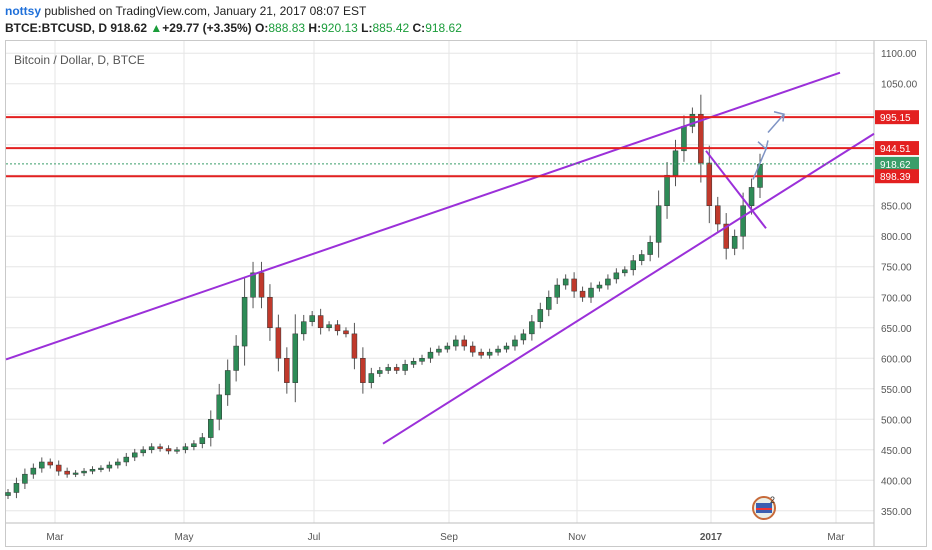 Image resolution: width=932 pixels, height=550 pixels. I want to click on y-tick-label: 1050.00, so click(899, 85).